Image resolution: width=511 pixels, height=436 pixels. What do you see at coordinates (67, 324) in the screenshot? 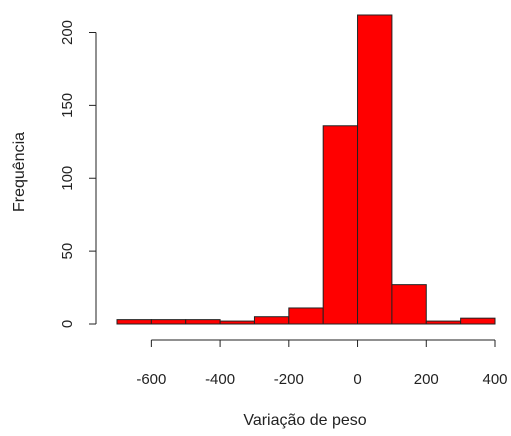
I see `y-tick-label: 0` at bounding box center [67, 324].